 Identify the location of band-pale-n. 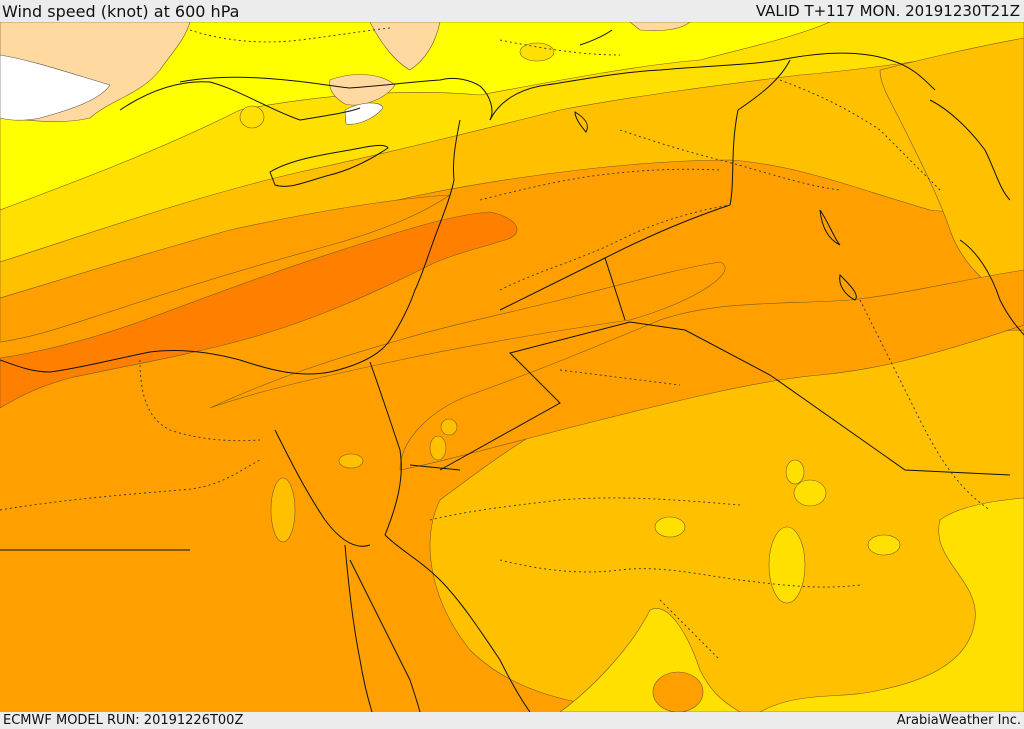
(405, 46).